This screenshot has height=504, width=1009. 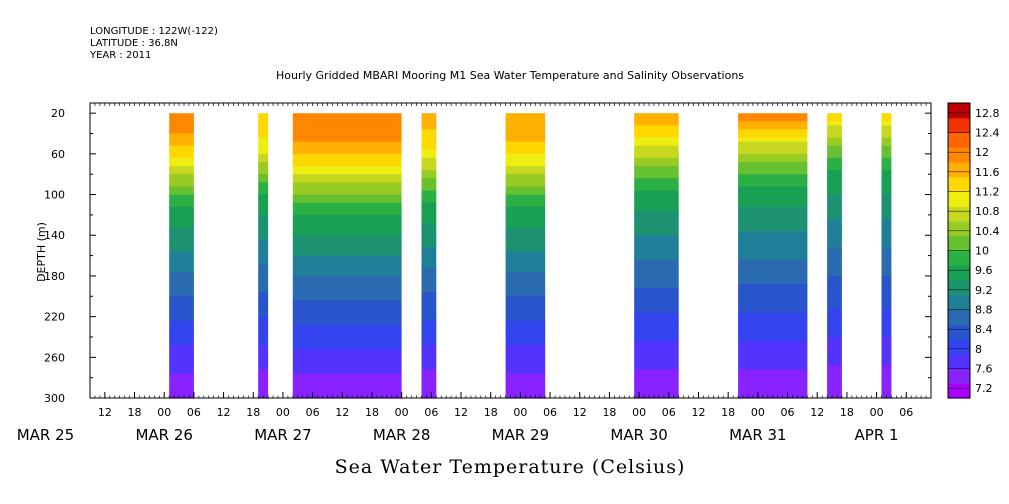 I want to click on y-tick-label: 20, so click(x=58, y=113).